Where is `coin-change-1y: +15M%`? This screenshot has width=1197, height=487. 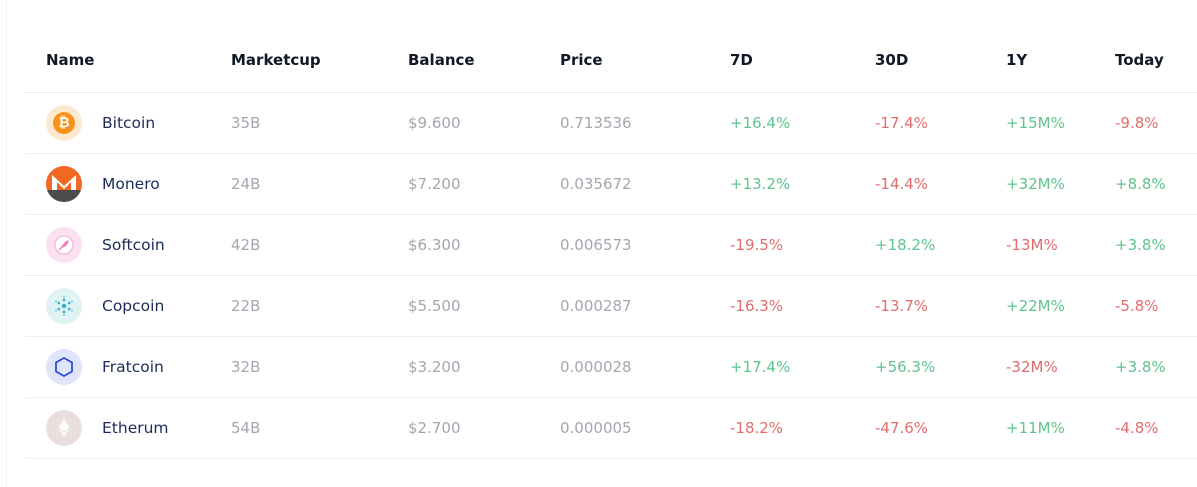
coin-change-1y: +15M% is located at coordinates (1035, 123).